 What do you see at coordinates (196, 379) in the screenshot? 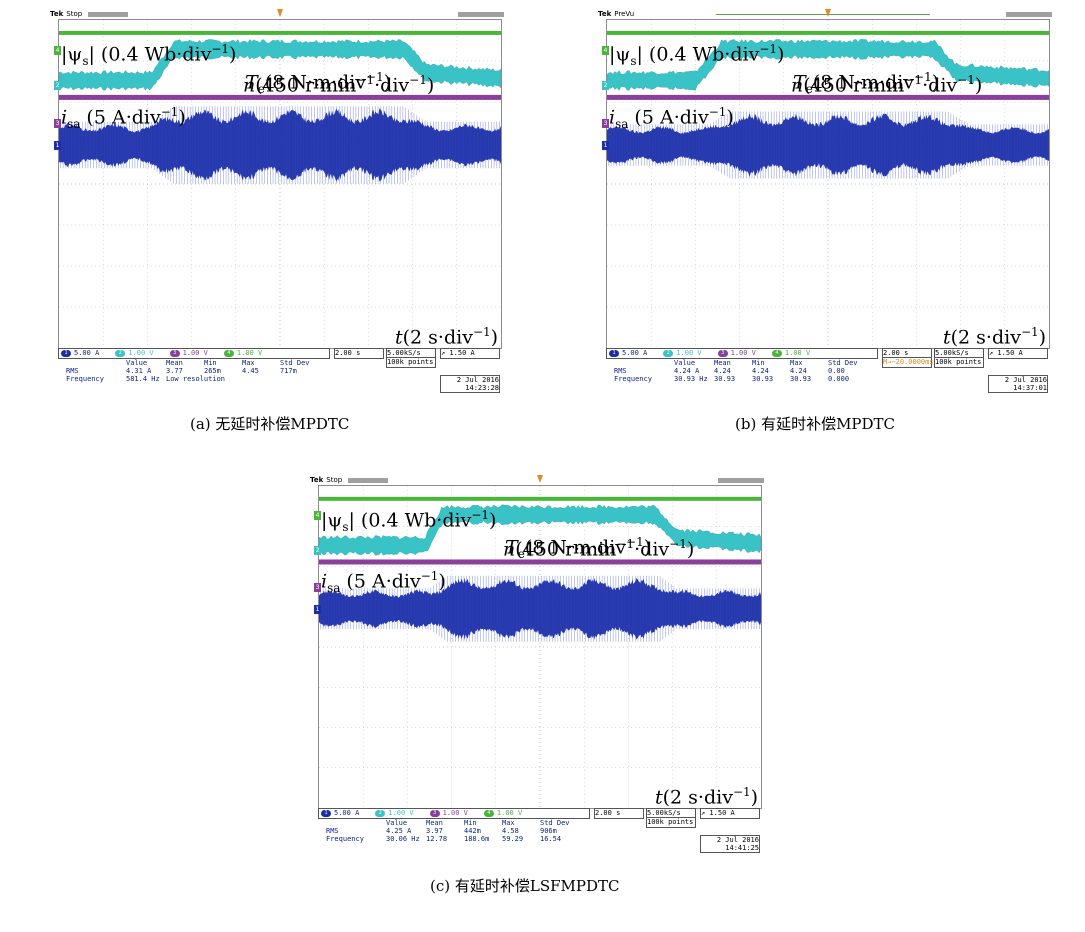
I see `measurement-value: Low resolution` at bounding box center [196, 379].